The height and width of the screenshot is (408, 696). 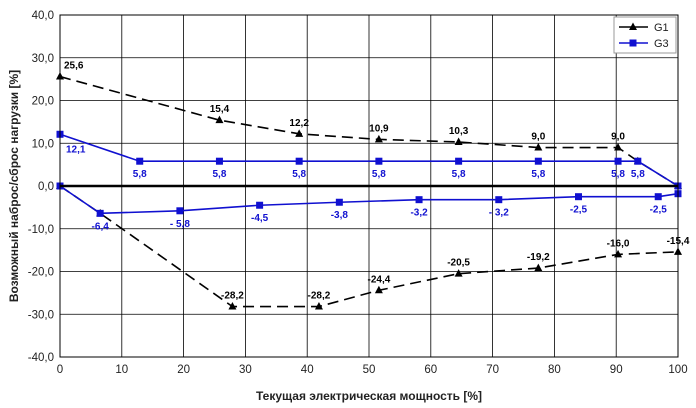 I want to click on data-label-g1-upper: 12,2, so click(x=299, y=123).